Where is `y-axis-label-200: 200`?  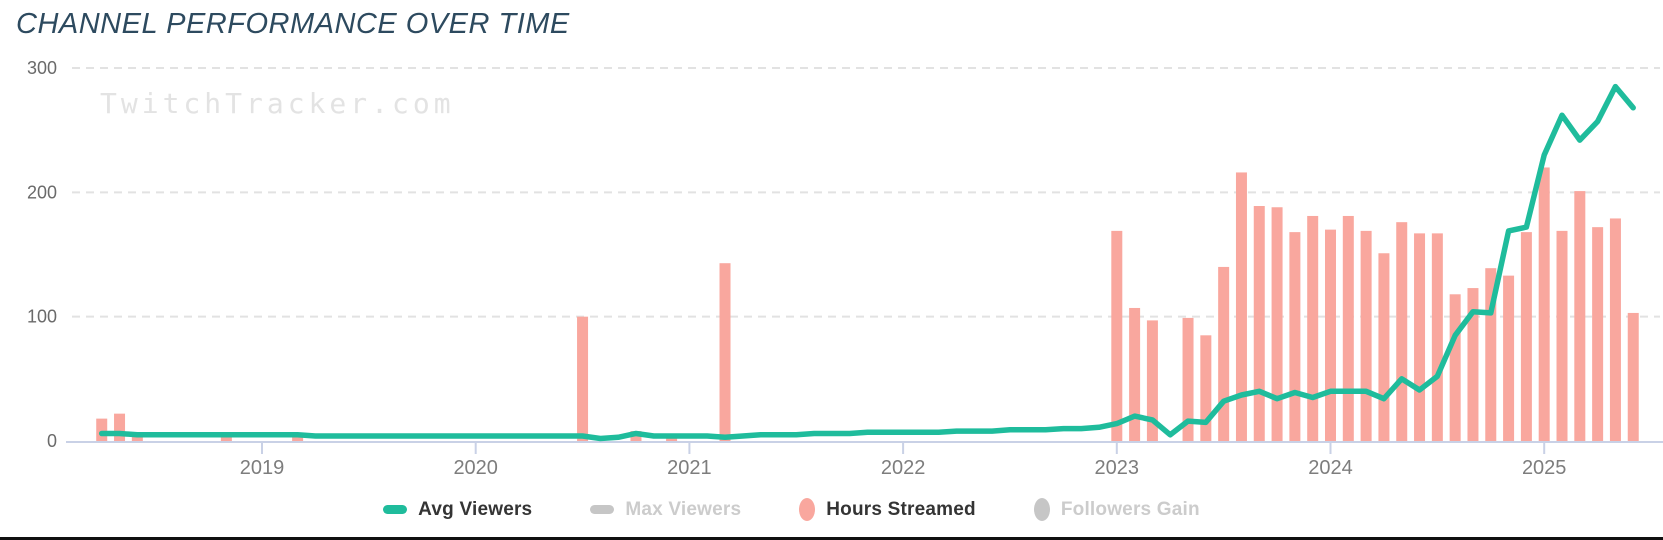 y-axis-label-200: 200 is located at coordinates (42, 192).